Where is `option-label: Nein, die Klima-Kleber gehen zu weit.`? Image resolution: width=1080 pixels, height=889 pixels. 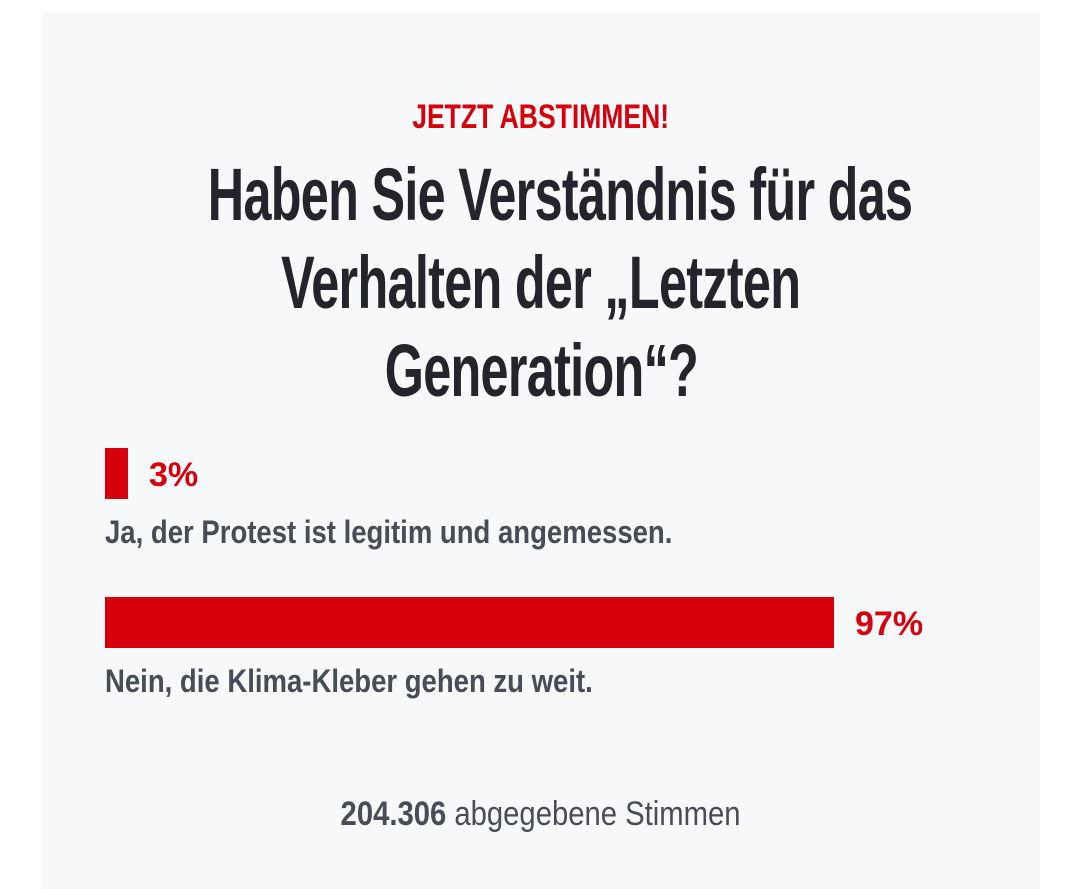 option-label: Nein, die Klima-Kleber gehen zu weit. is located at coordinates (349, 681).